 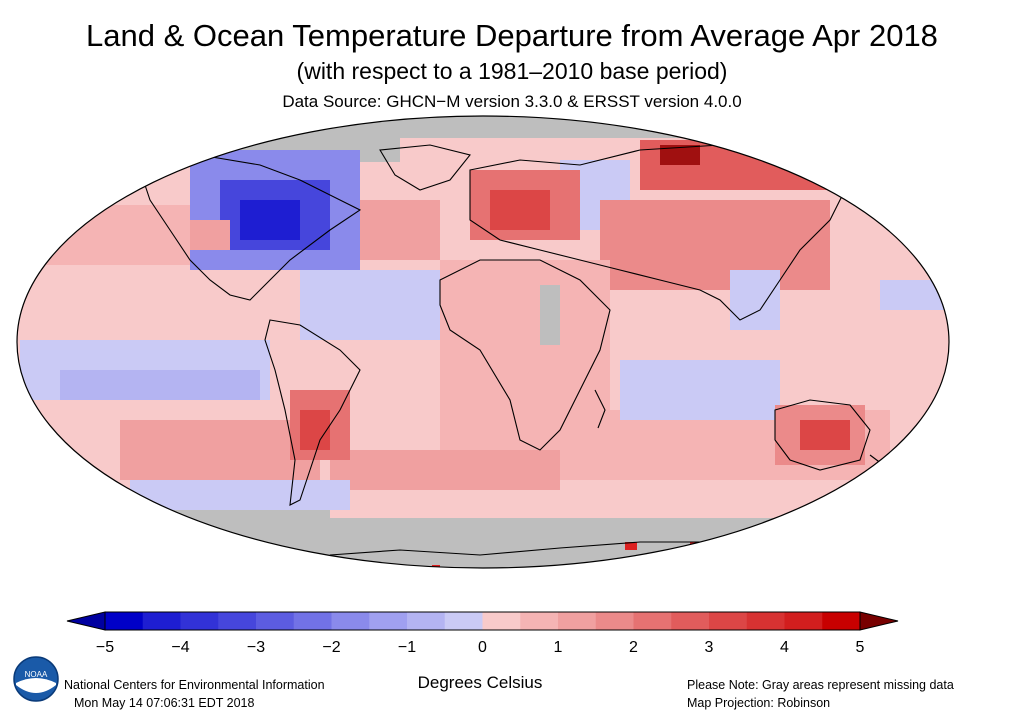 I want to click on south-america-outline, so click(x=312, y=412).